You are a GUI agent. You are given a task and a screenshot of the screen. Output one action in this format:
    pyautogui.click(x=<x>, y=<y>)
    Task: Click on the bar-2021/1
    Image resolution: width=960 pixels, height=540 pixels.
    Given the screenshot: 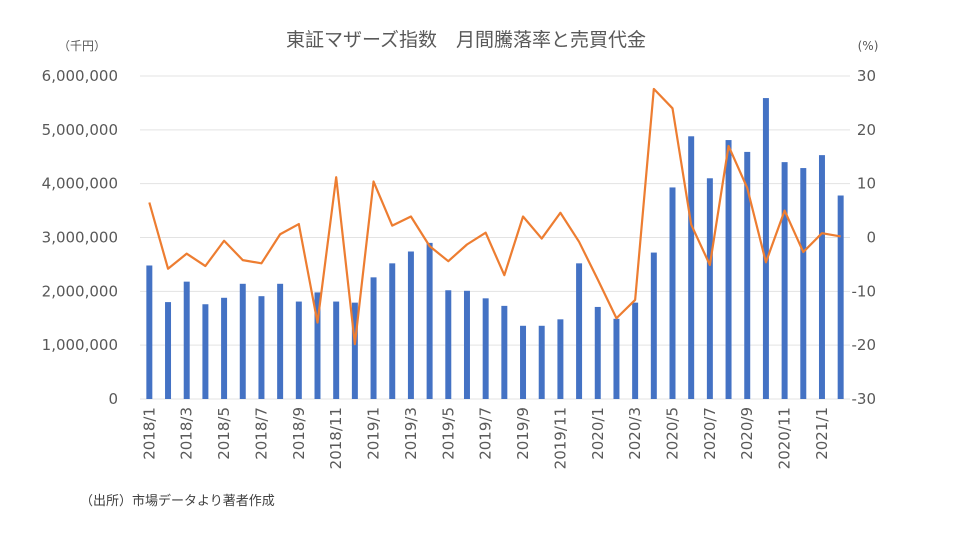 What is the action you would take?
    pyautogui.click(x=821, y=277)
    